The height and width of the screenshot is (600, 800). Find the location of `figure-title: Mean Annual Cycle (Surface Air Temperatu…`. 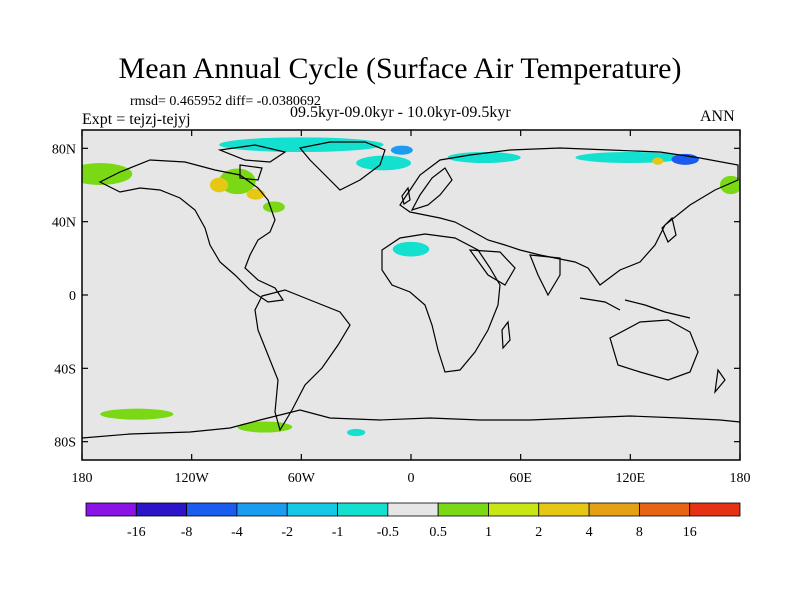

figure-title: Mean Annual Cycle (Surface Air Temperatu… is located at coordinates (400, 68).